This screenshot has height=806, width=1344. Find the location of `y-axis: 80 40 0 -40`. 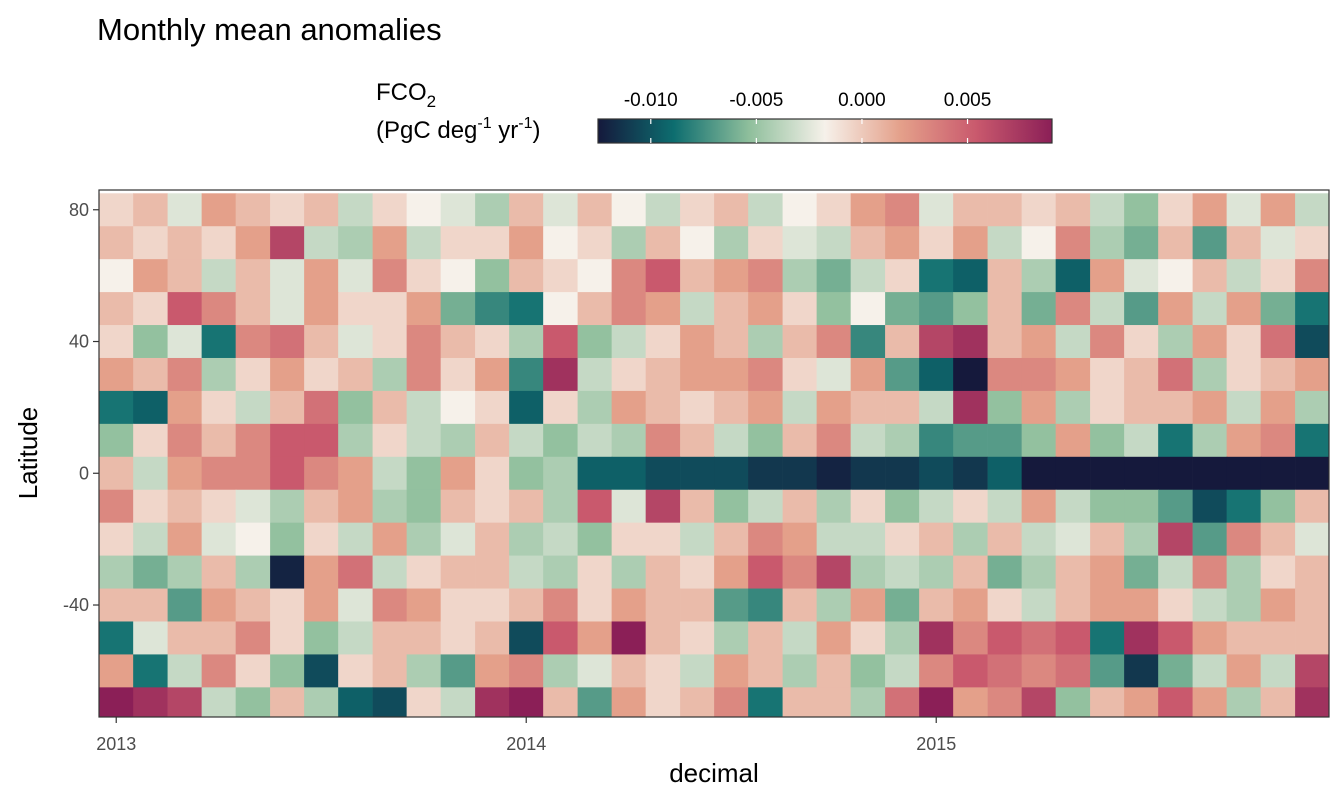

y-axis: 80 40 0 -40 is located at coordinates (81, 407).